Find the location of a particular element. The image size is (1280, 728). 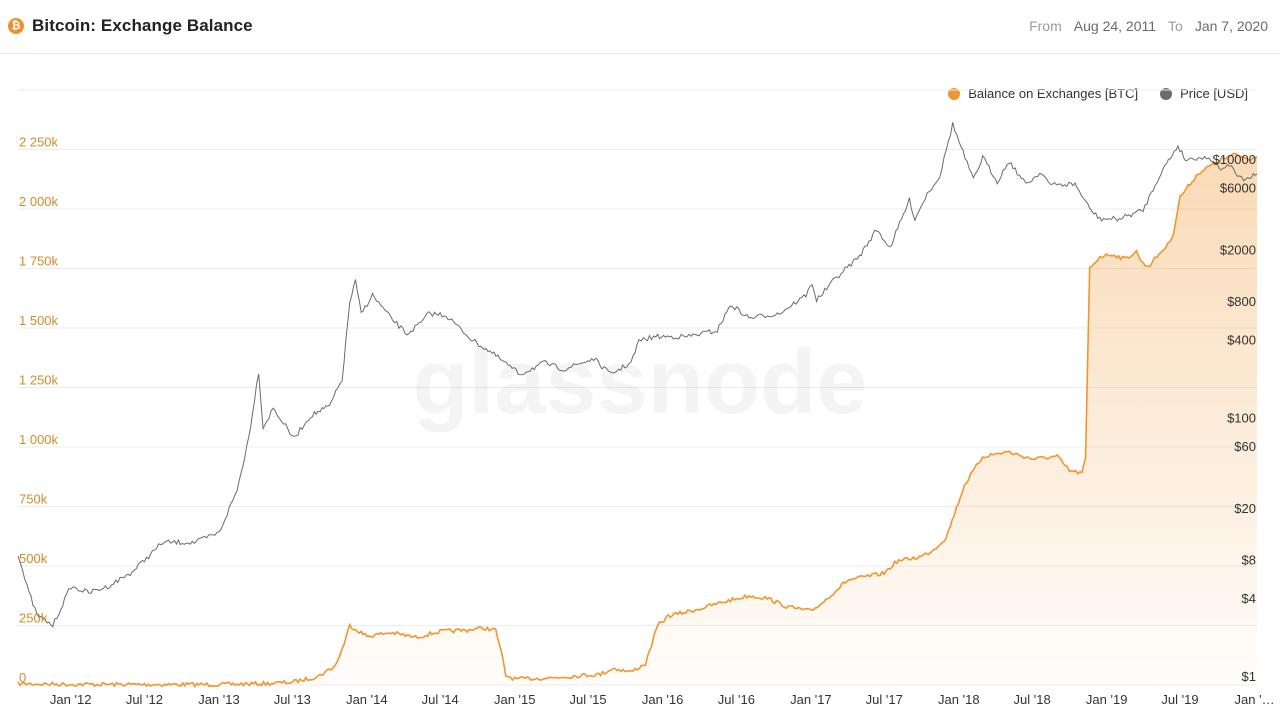

to-date: Jan 7, 2020 is located at coordinates (1231, 26).